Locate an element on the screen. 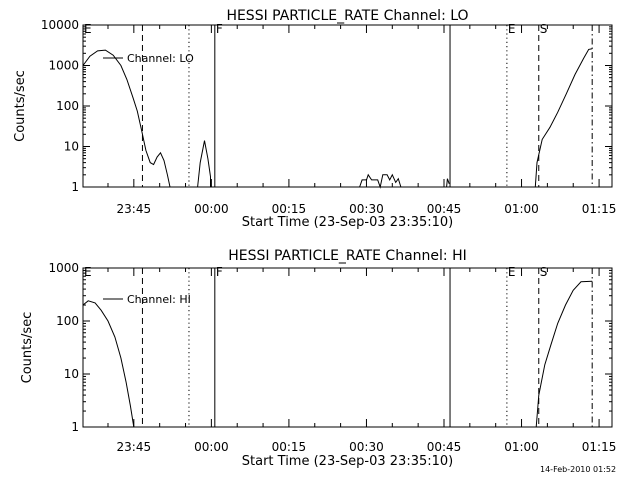 This screenshot has height=480, width=640. chart-title: HESSI PARTICLE_RATE Channel: LO is located at coordinates (347, 16).